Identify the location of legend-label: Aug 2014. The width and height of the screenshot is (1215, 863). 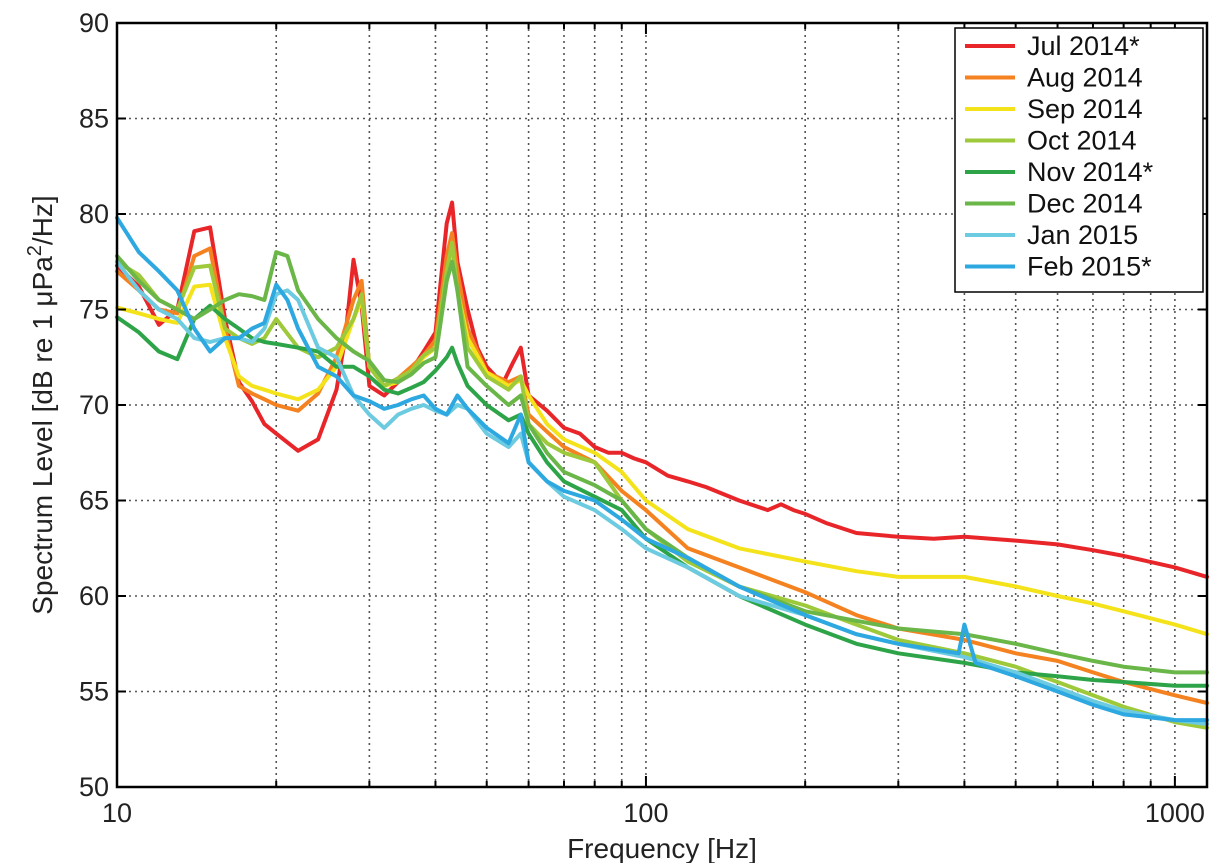
(1085, 78).